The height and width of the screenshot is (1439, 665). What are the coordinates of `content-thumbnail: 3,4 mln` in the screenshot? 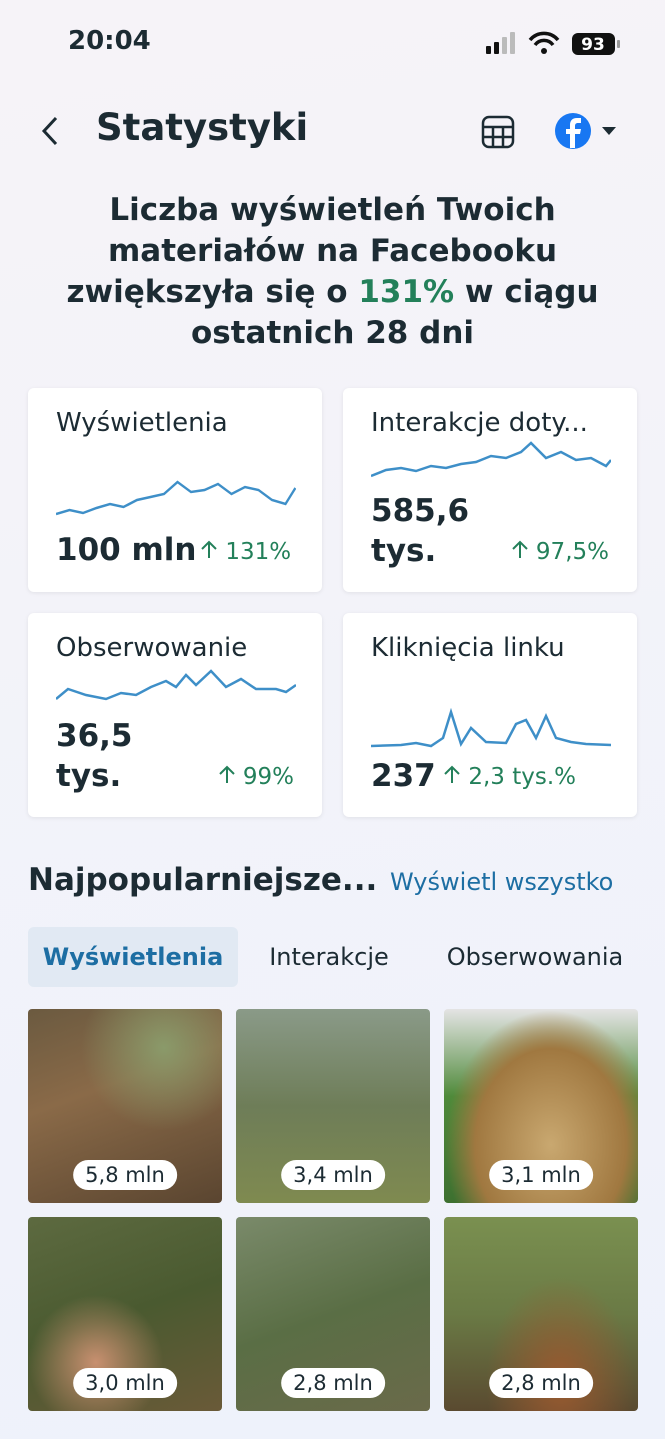 It's located at (333, 1106).